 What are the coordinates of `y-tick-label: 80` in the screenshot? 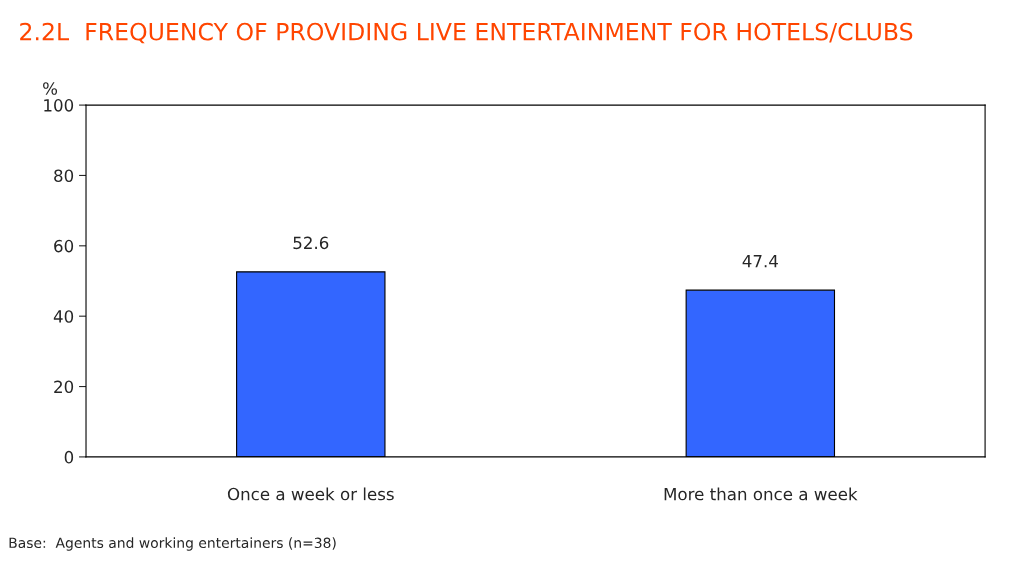 It's located at (64, 176).